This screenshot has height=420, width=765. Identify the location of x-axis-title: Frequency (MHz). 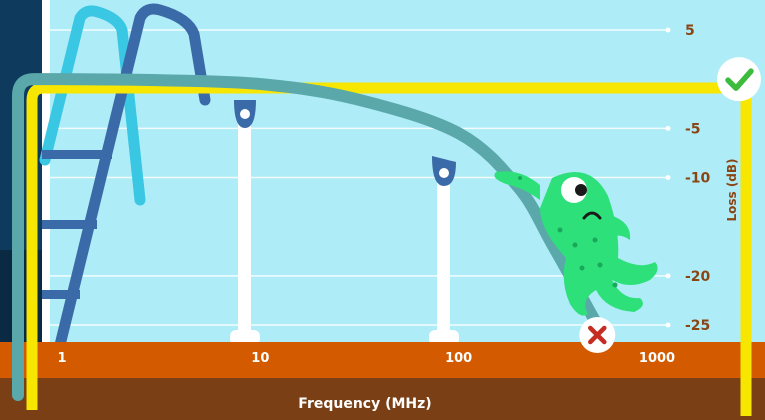
(364, 404).